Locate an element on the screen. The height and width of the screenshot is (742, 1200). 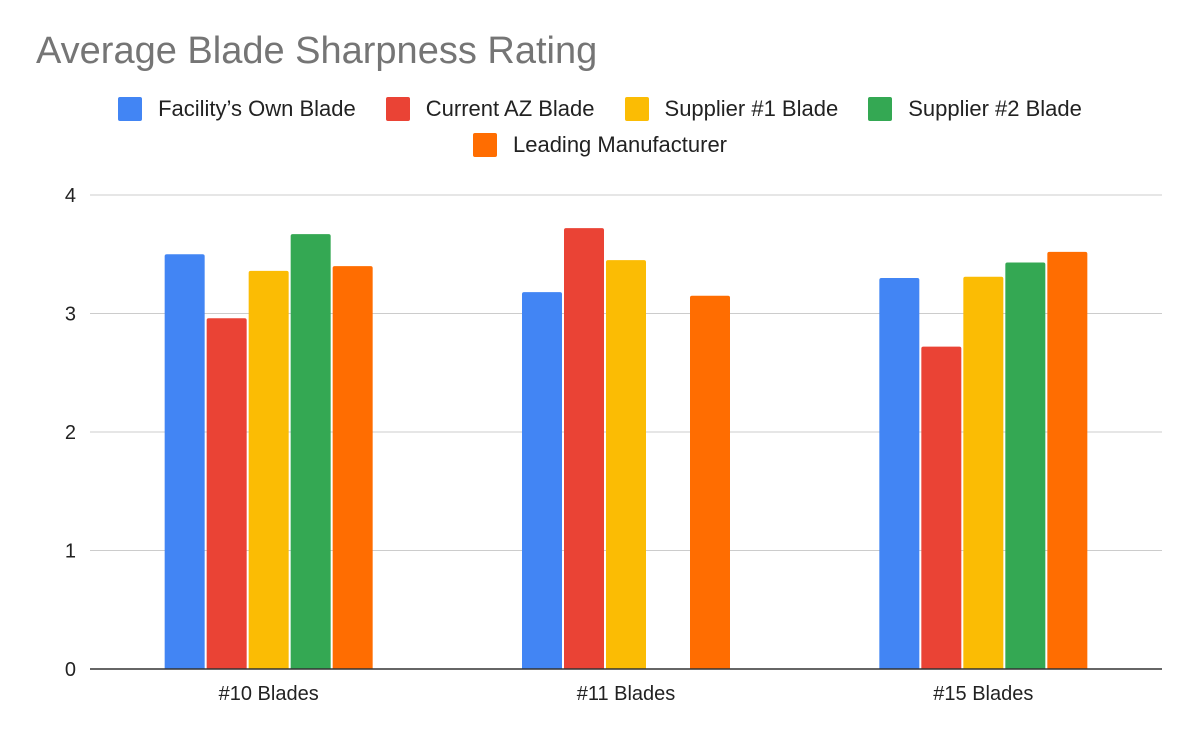
legend-item: Current AZ Blade is located at coordinates (490, 109).